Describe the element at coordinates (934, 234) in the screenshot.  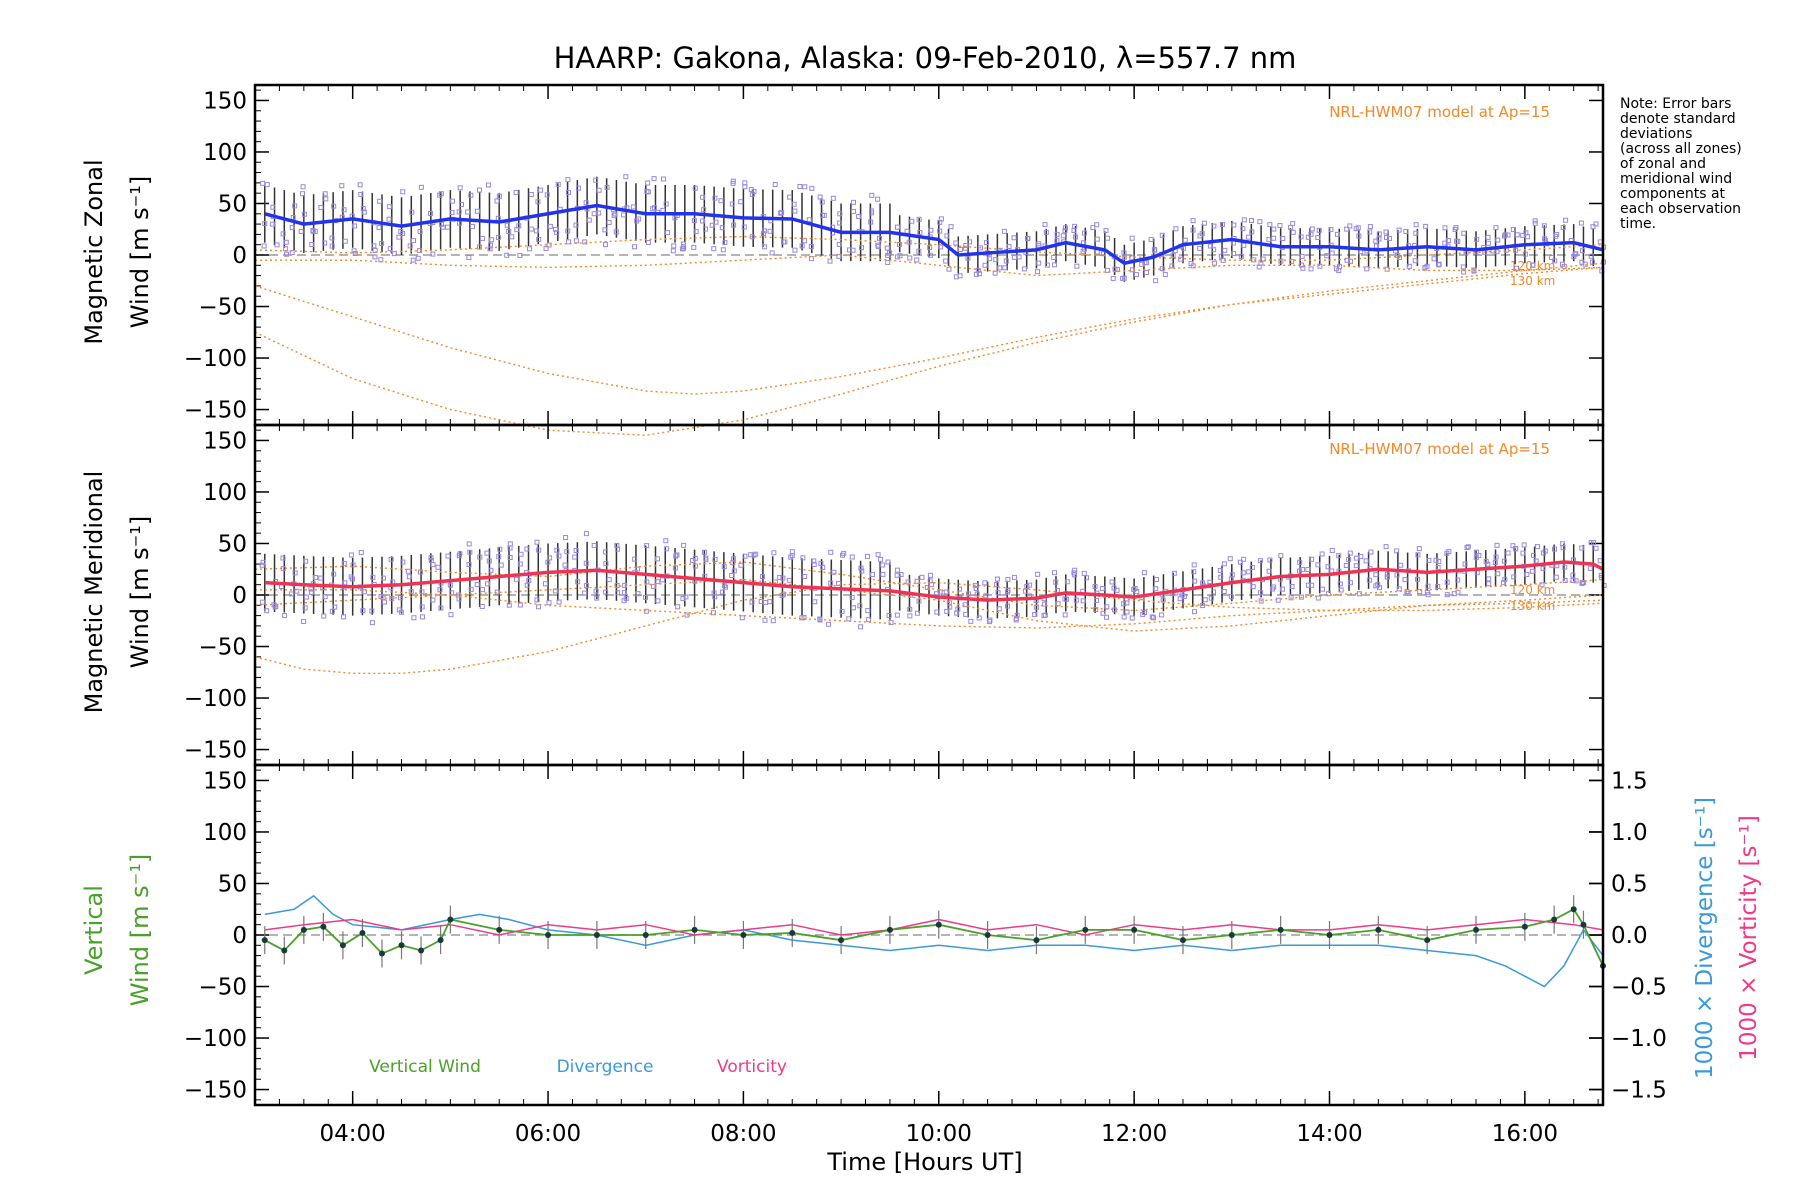
I see `zonal-mean-line` at that location.